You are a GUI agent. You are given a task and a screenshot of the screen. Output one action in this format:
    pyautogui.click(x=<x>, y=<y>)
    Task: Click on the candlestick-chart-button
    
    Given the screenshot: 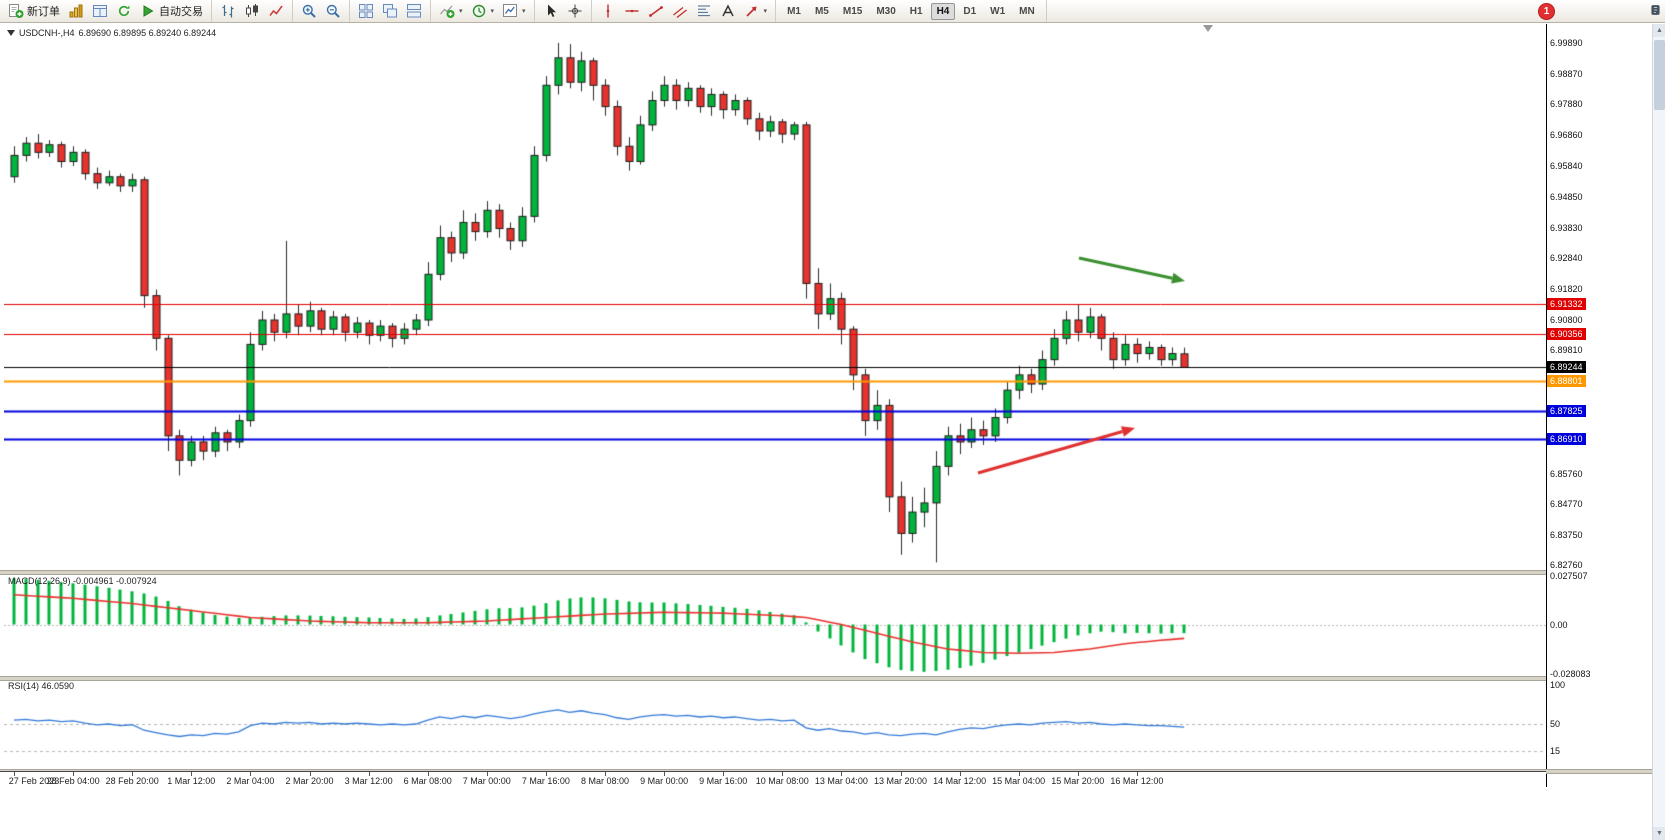 What is the action you would take?
    pyautogui.click(x=252, y=11)
    